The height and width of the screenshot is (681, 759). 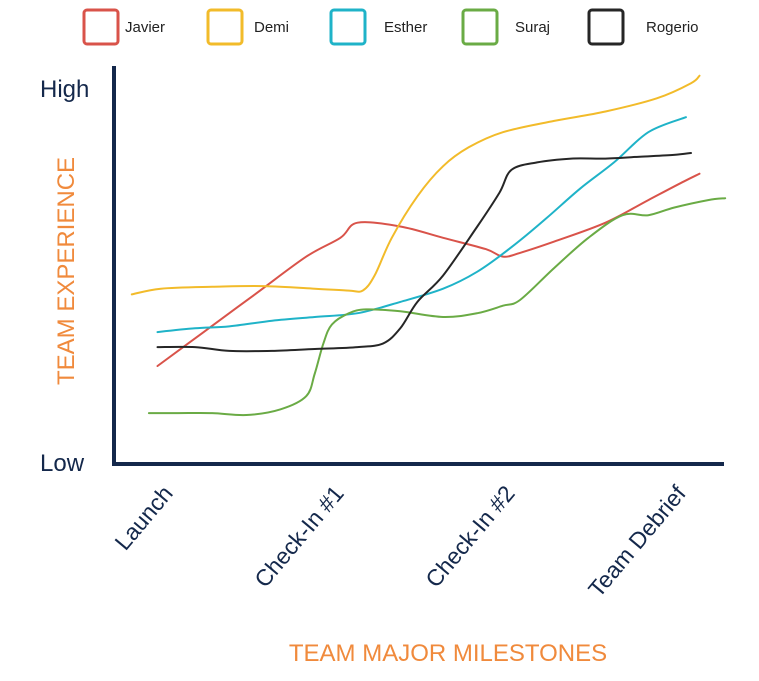 What do you see at coordinates (299, 537) in the screenshot?
I see `x-tick-label: Check-In #1` at bounding box center [299, 537].